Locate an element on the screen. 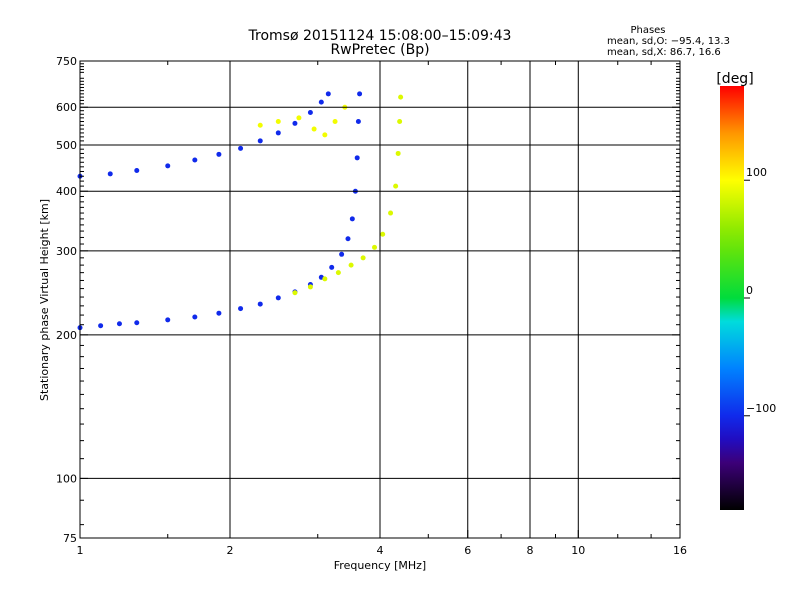  phase-colorbar: 100 0 −100 is located at coordinates (748, 298).